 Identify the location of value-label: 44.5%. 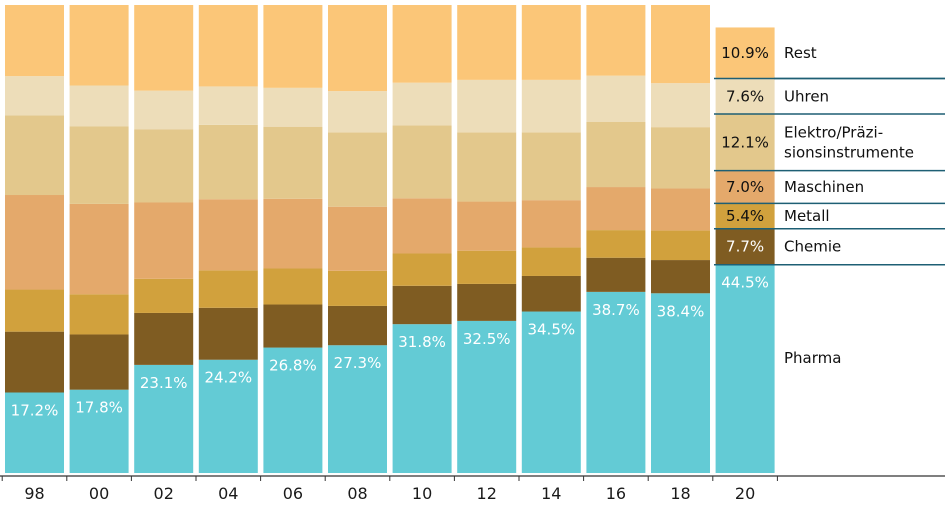
(745, 283).